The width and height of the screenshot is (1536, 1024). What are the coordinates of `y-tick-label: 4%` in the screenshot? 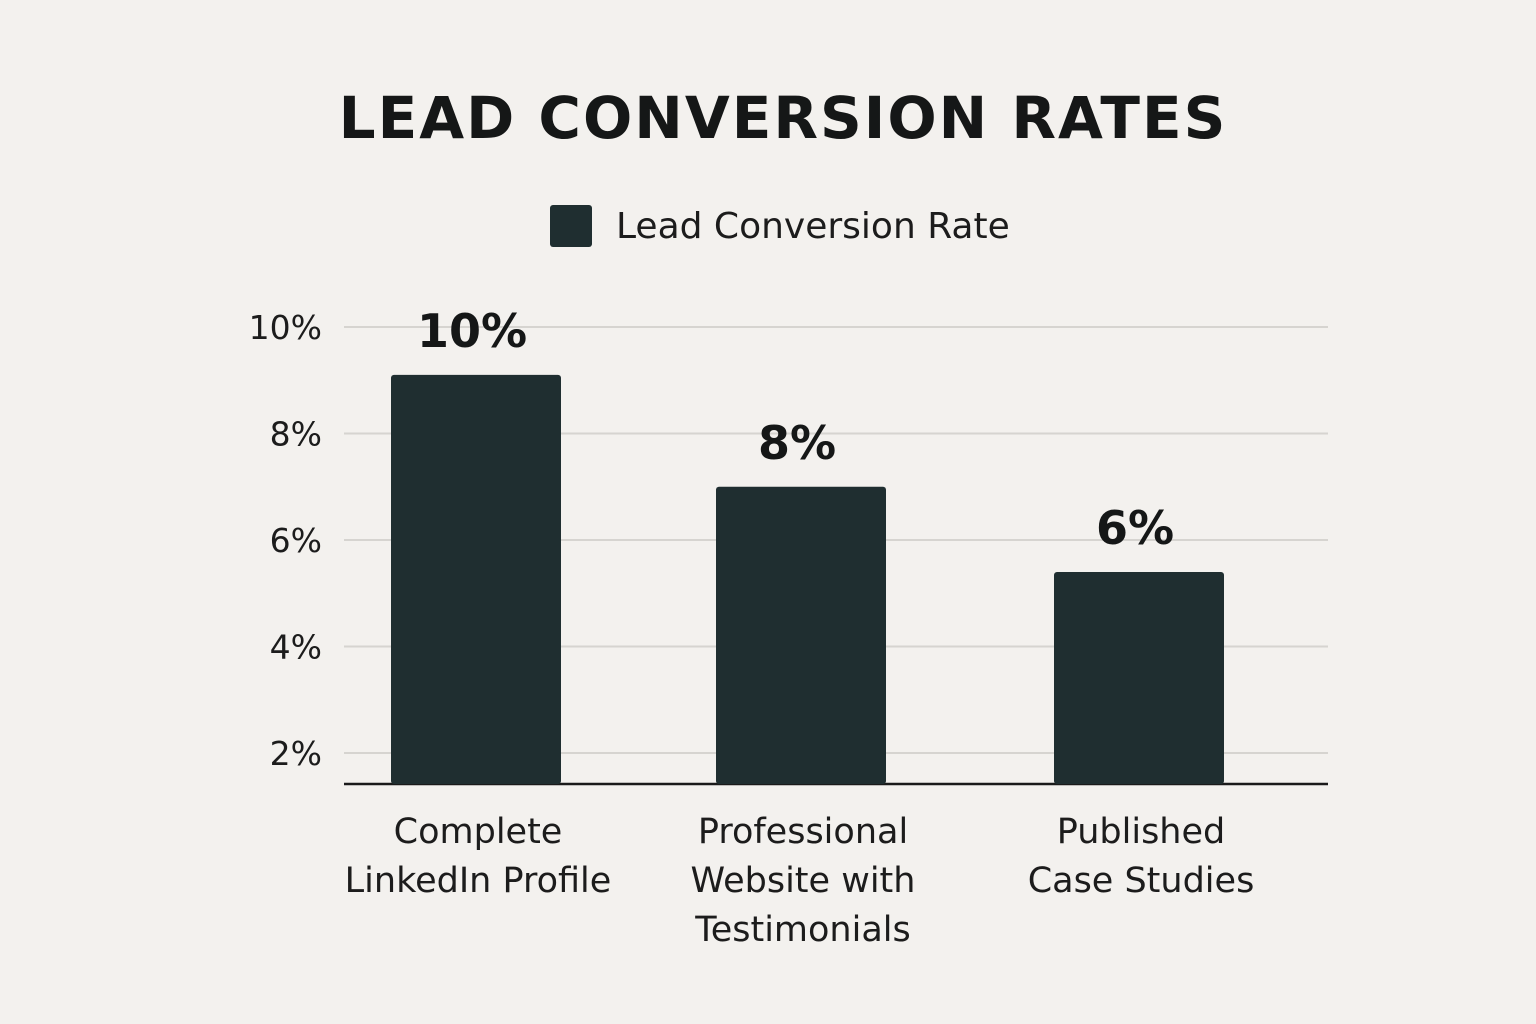 It's located at (296, 647).